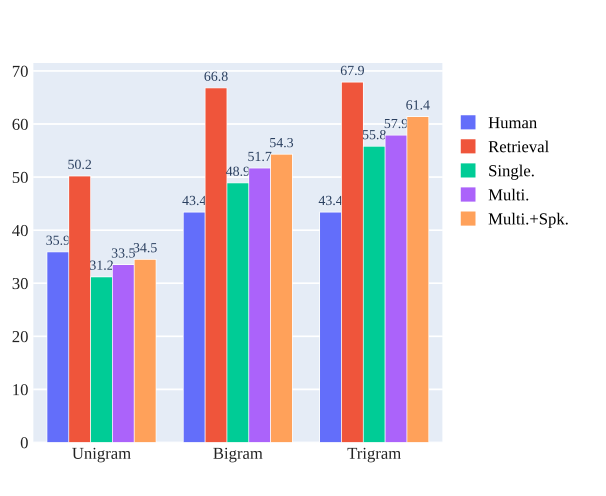 The width and height of the screenshot is (606, 496). I want to click on y-tick-label: 50, so click(20, 178).